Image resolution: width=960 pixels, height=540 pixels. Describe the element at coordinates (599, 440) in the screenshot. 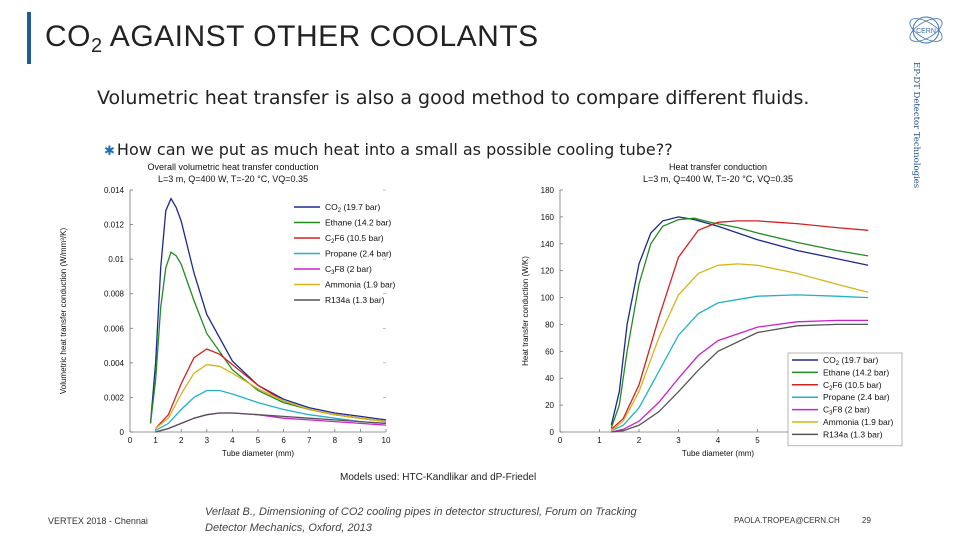

I see `right-chart-x-tick-label: 1` at that location.